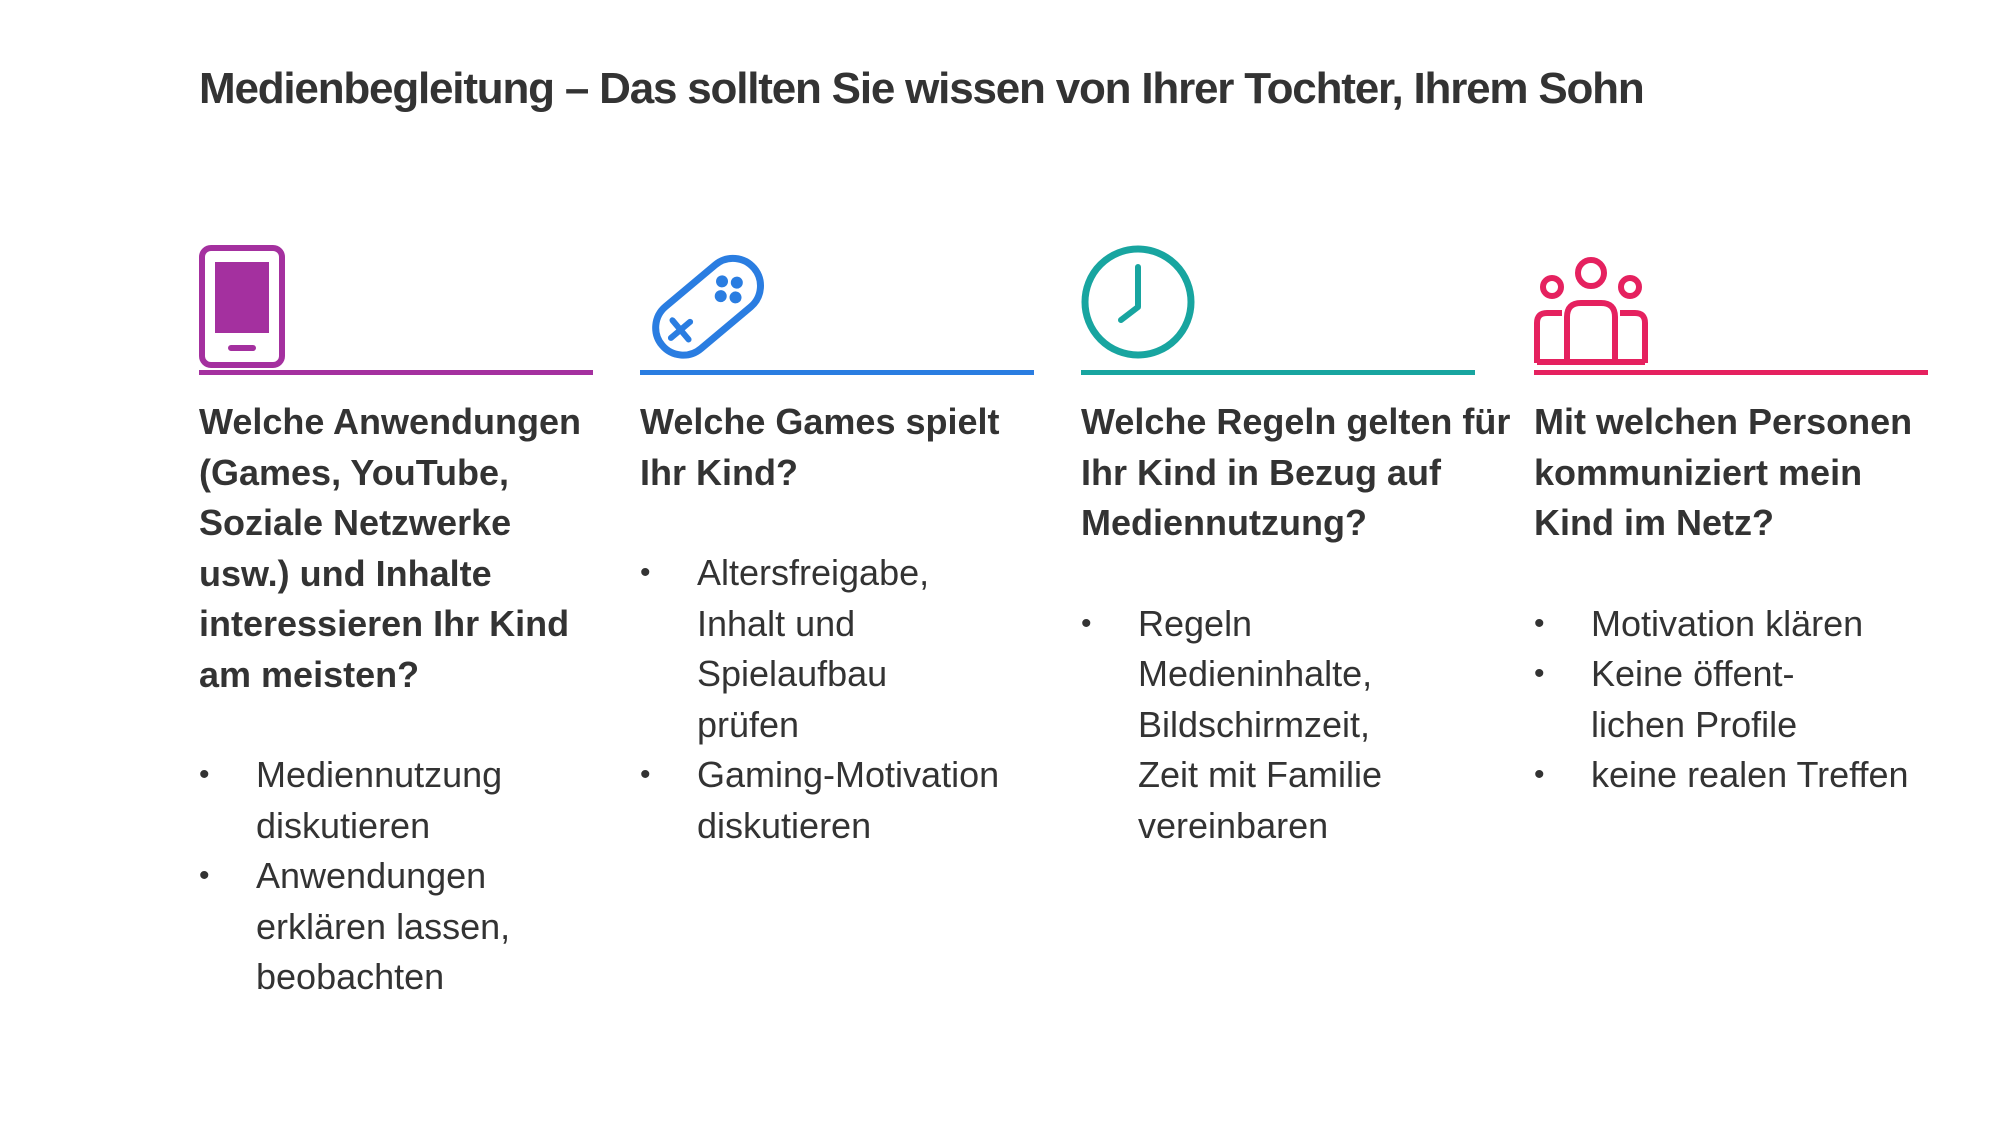  I want to click on list-item: keine realen Treffen, so click(1744, 775).